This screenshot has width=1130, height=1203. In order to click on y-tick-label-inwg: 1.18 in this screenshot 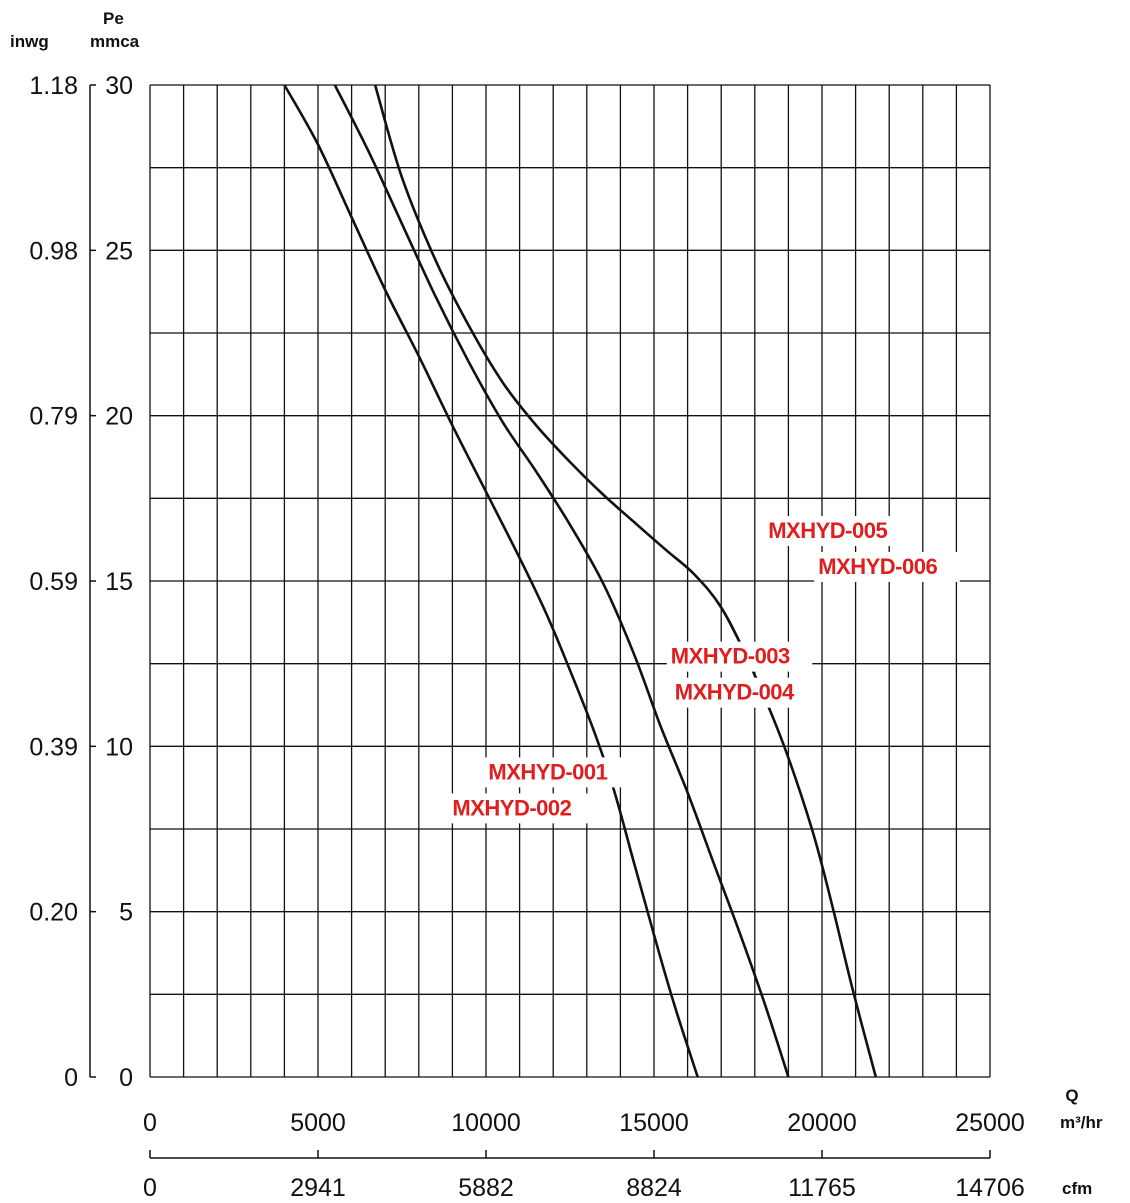, I will do `click(53, 86)`.